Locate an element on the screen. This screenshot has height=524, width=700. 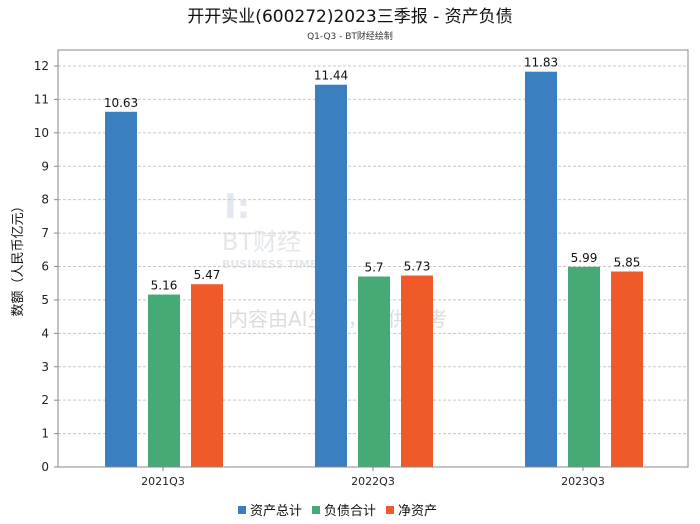
legend-label: 净资产 is located at coordinates (417, 511).